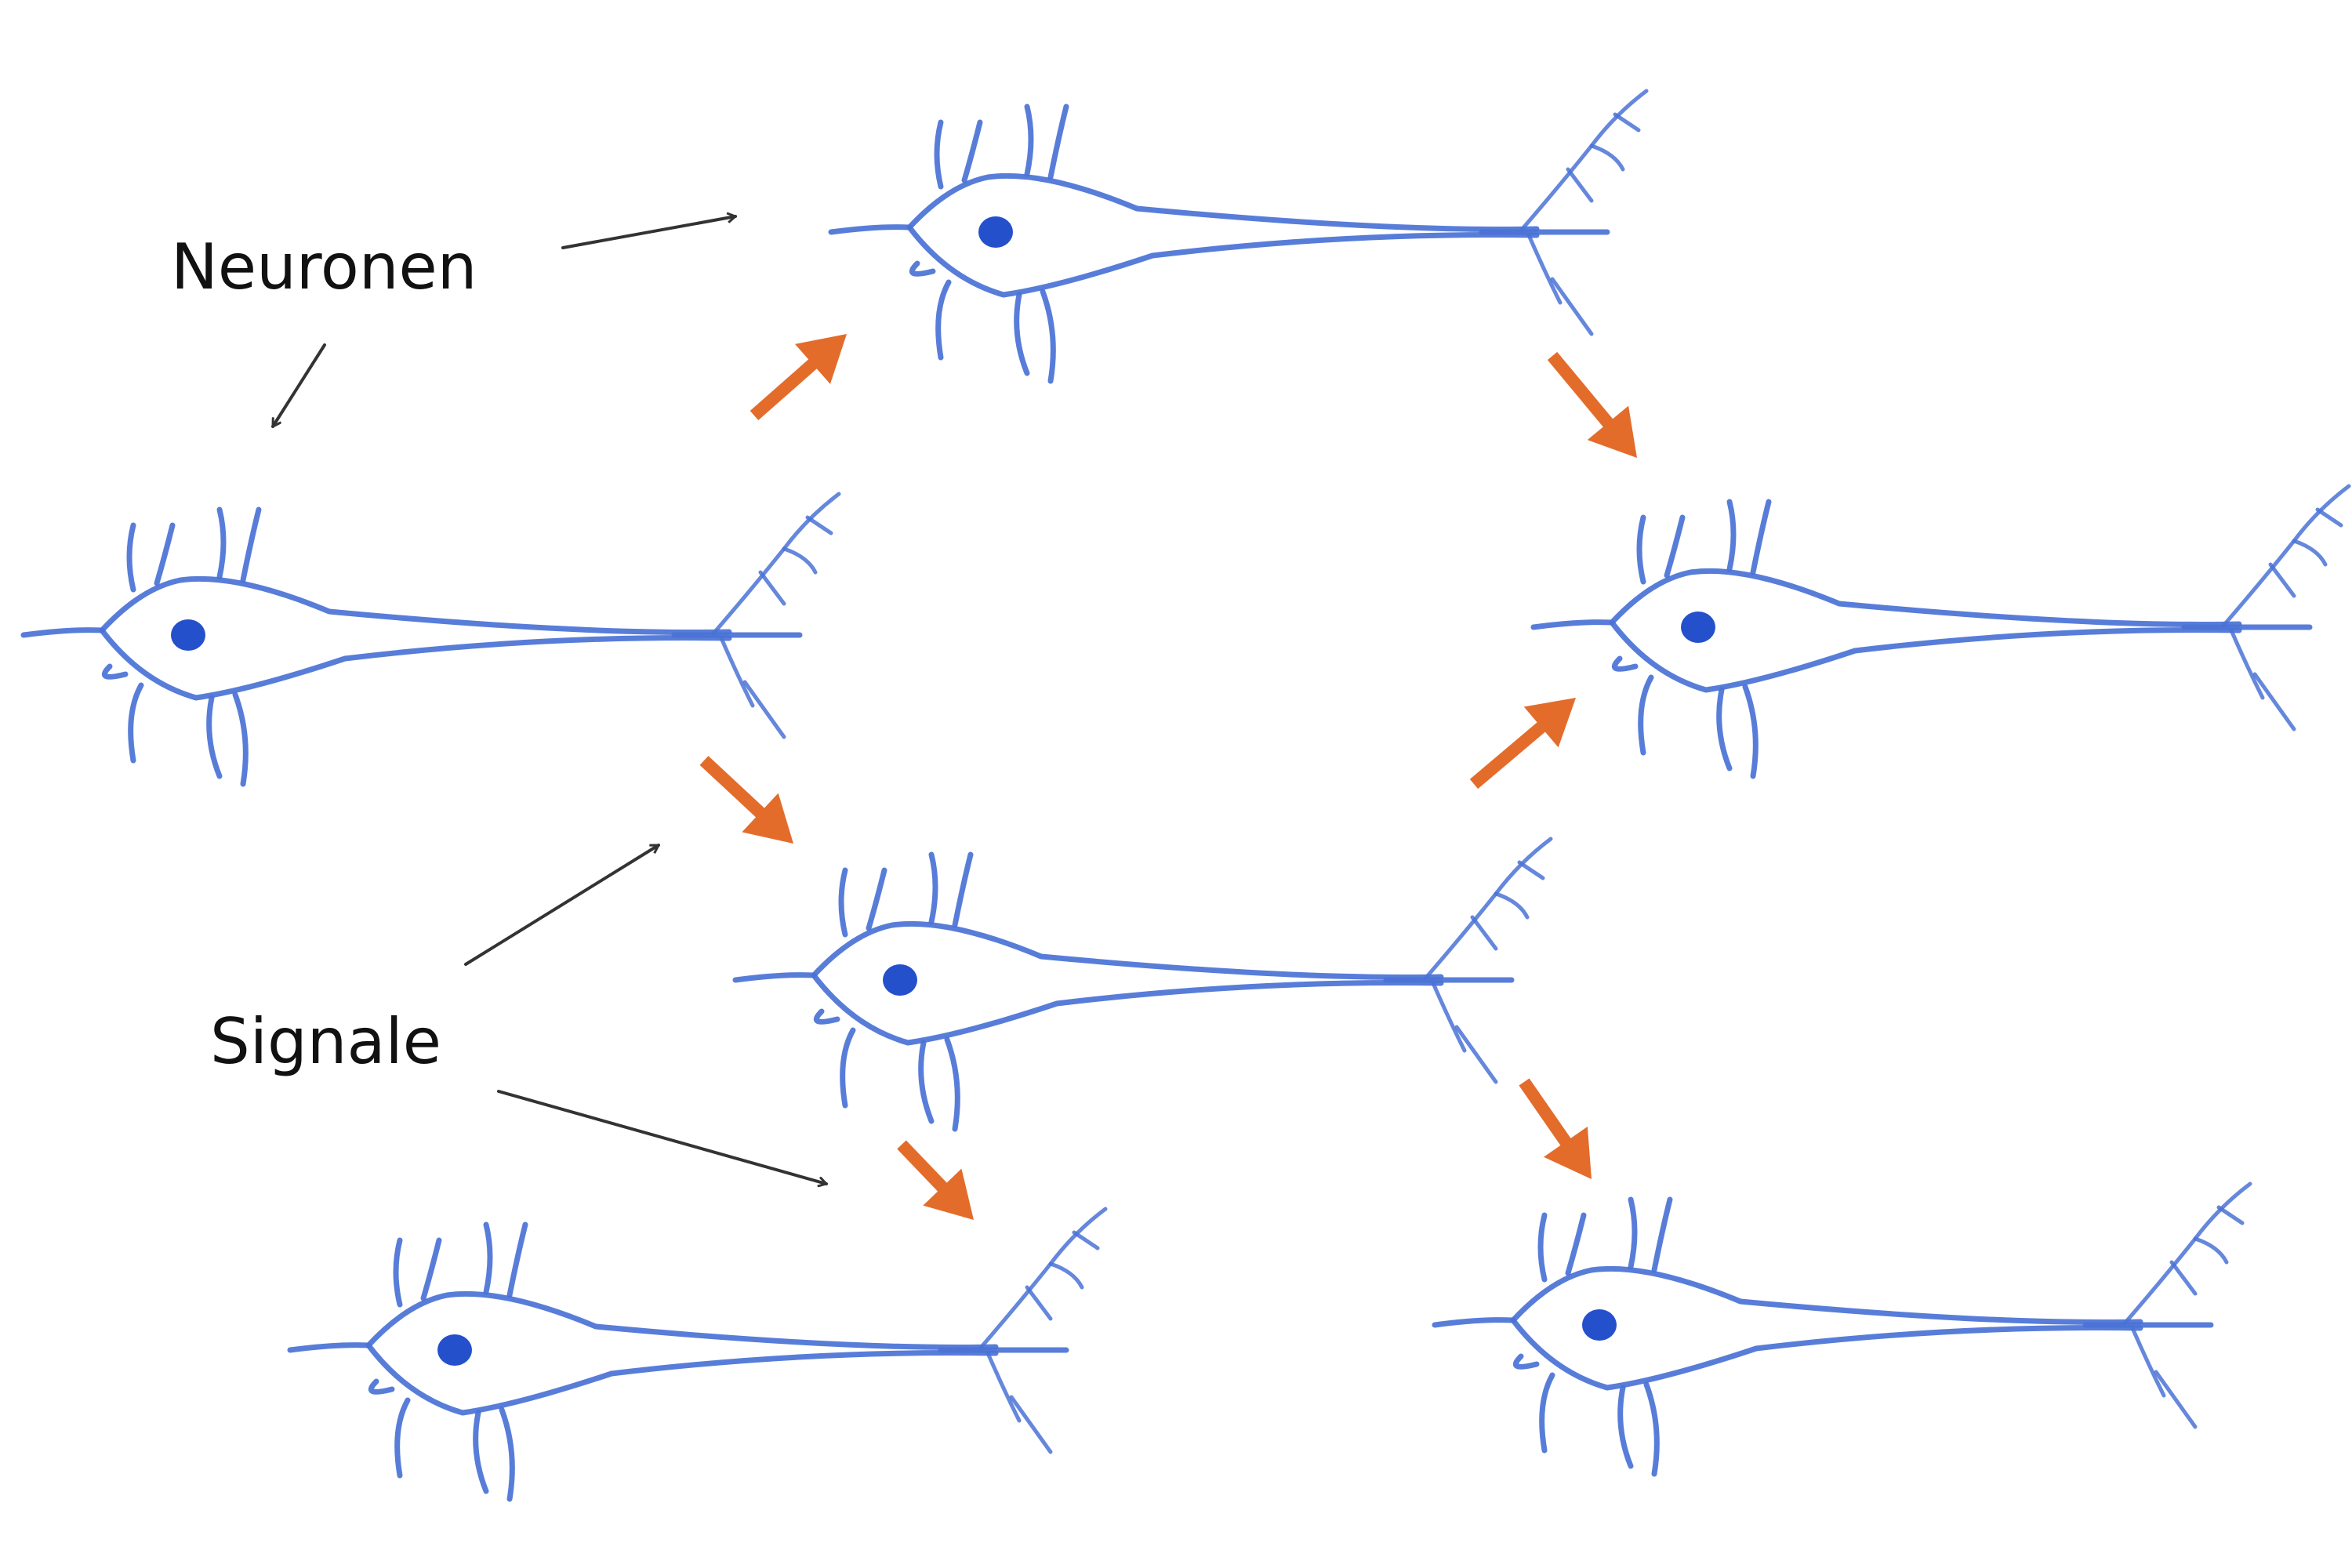 Image resolution: width=2352 pixels, height=1568 pixels. I want to click on label-pointers, so click(548, 700).